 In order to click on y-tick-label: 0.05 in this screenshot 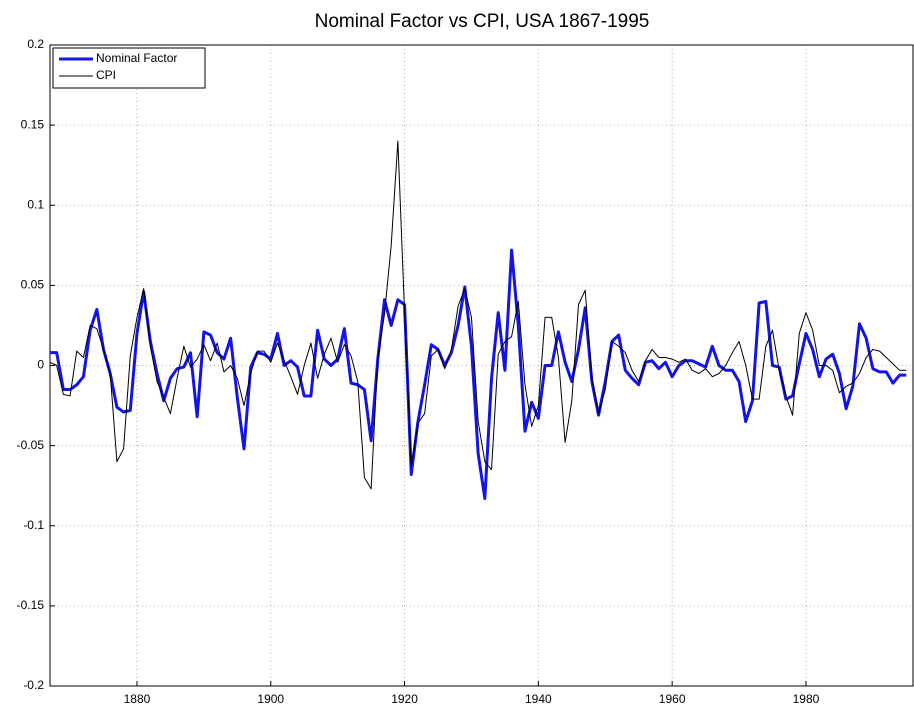, I will do `click(33, 285)`.